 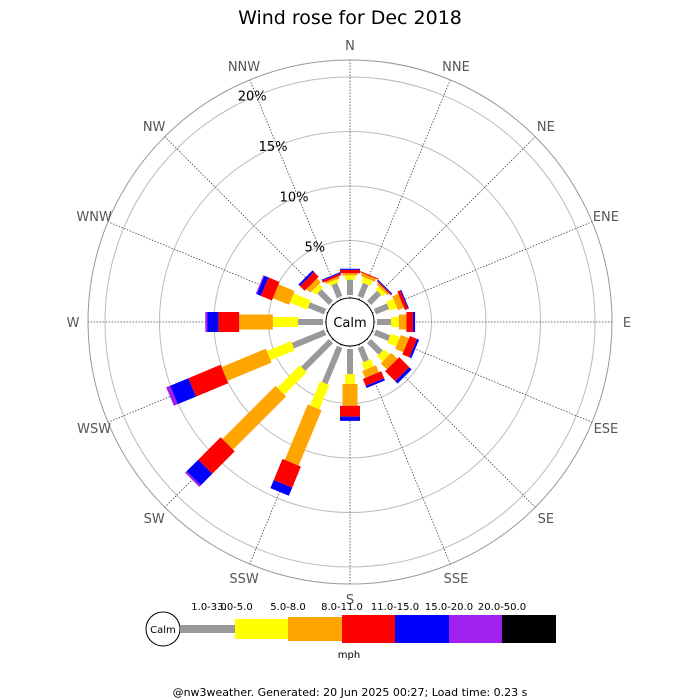 What do you see at coordinates (154, 127) in the screenshot?
I see `direction-label-nw: NW` at bounding box center [154, 127].